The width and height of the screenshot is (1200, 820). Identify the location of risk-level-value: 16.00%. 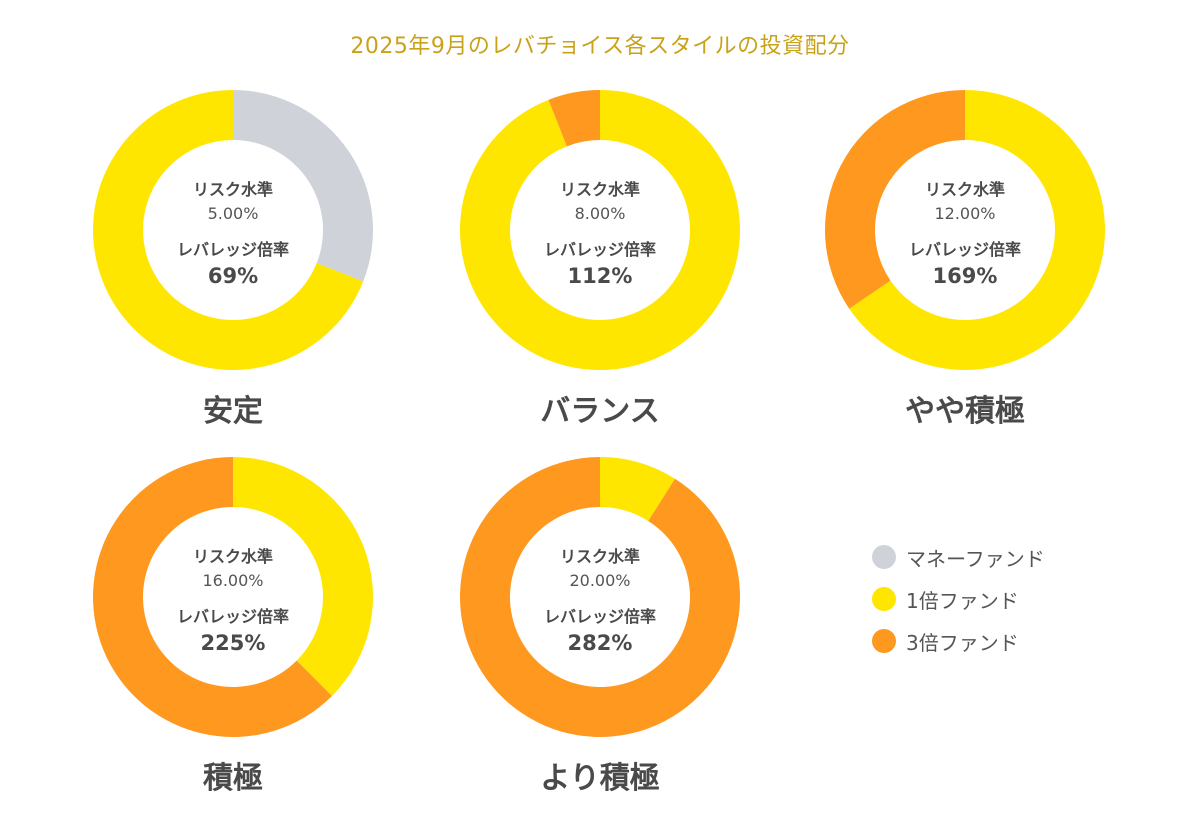
(233, 580).